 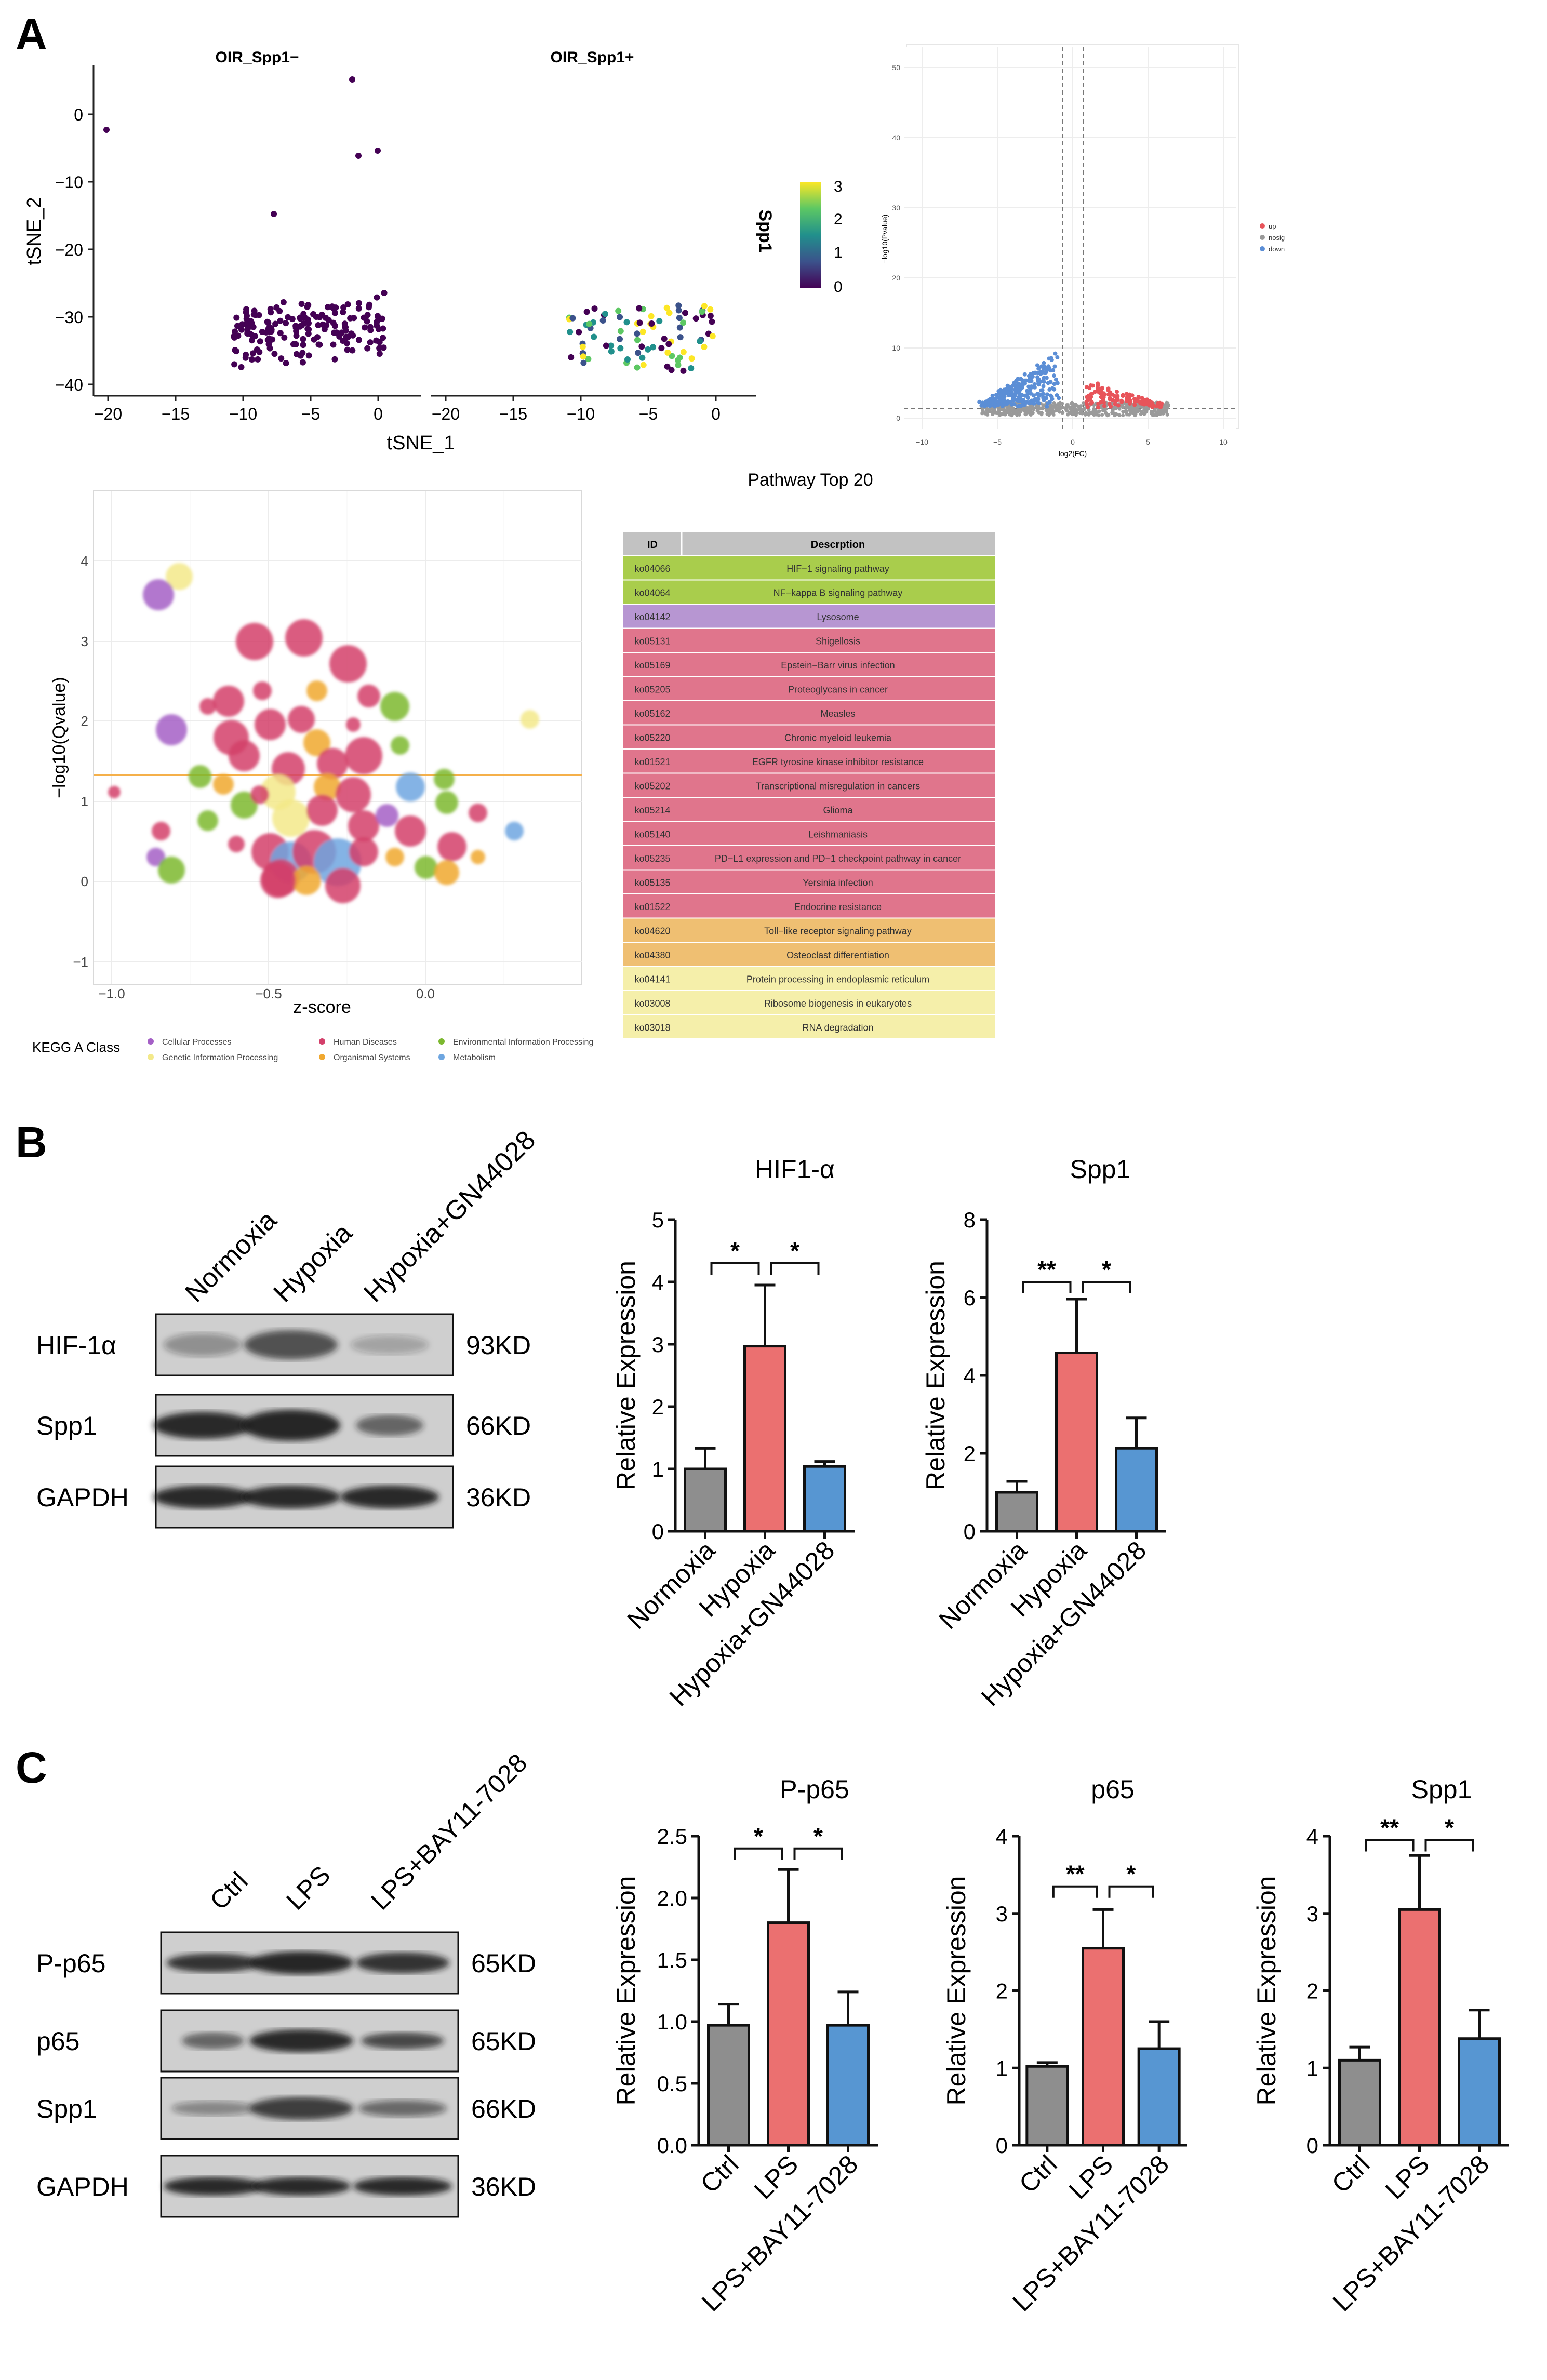 I want to click on kegg-legend-label: Cellular Processes, so click(x=196, y=1042).